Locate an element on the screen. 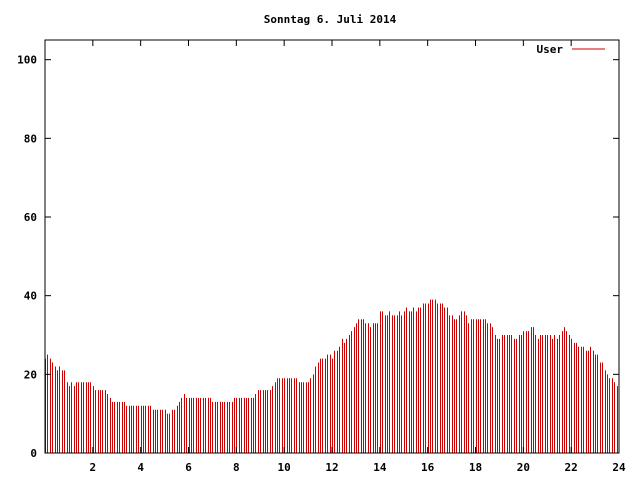 The width and height of the screenshot is (640, 480). x-tick-label: 12 is located at coordinates (331, 467).